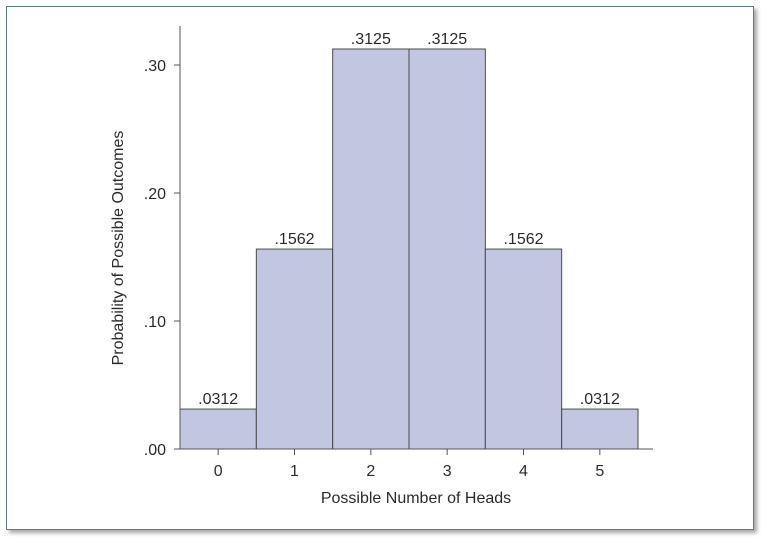  What do you see at coordinates (155, 66) in the screenshot?
I see `y-tick-label-3: .30` at bounding box center [155, 66].